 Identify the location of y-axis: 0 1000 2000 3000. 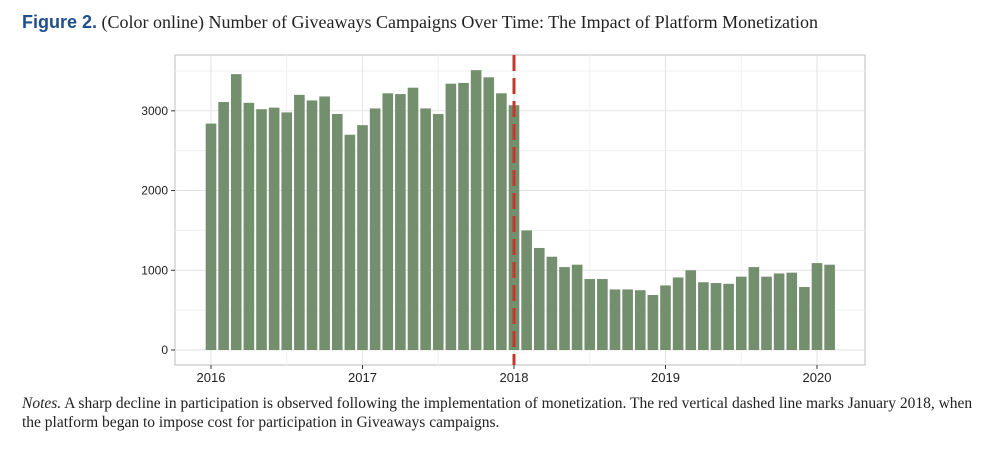
(158, 230).